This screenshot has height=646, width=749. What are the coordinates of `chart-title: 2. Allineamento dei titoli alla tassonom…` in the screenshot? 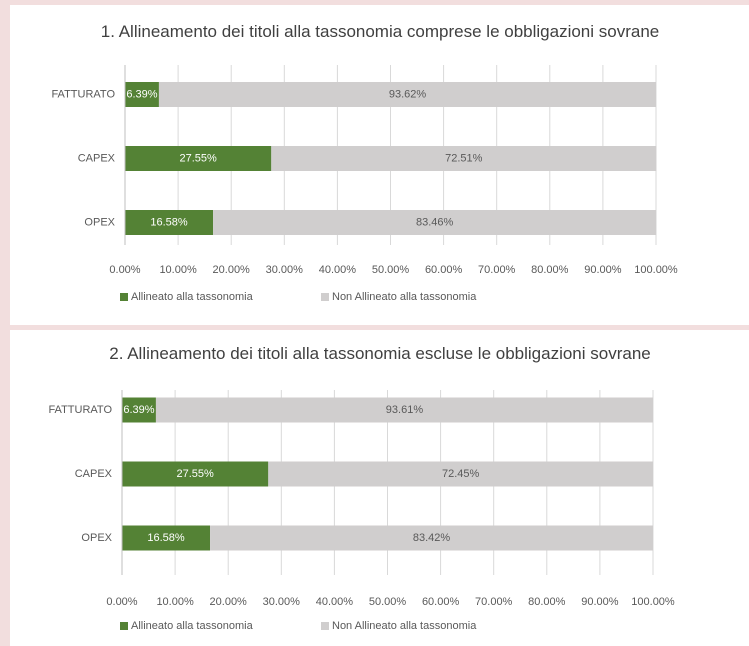 It's located at (380, 353).